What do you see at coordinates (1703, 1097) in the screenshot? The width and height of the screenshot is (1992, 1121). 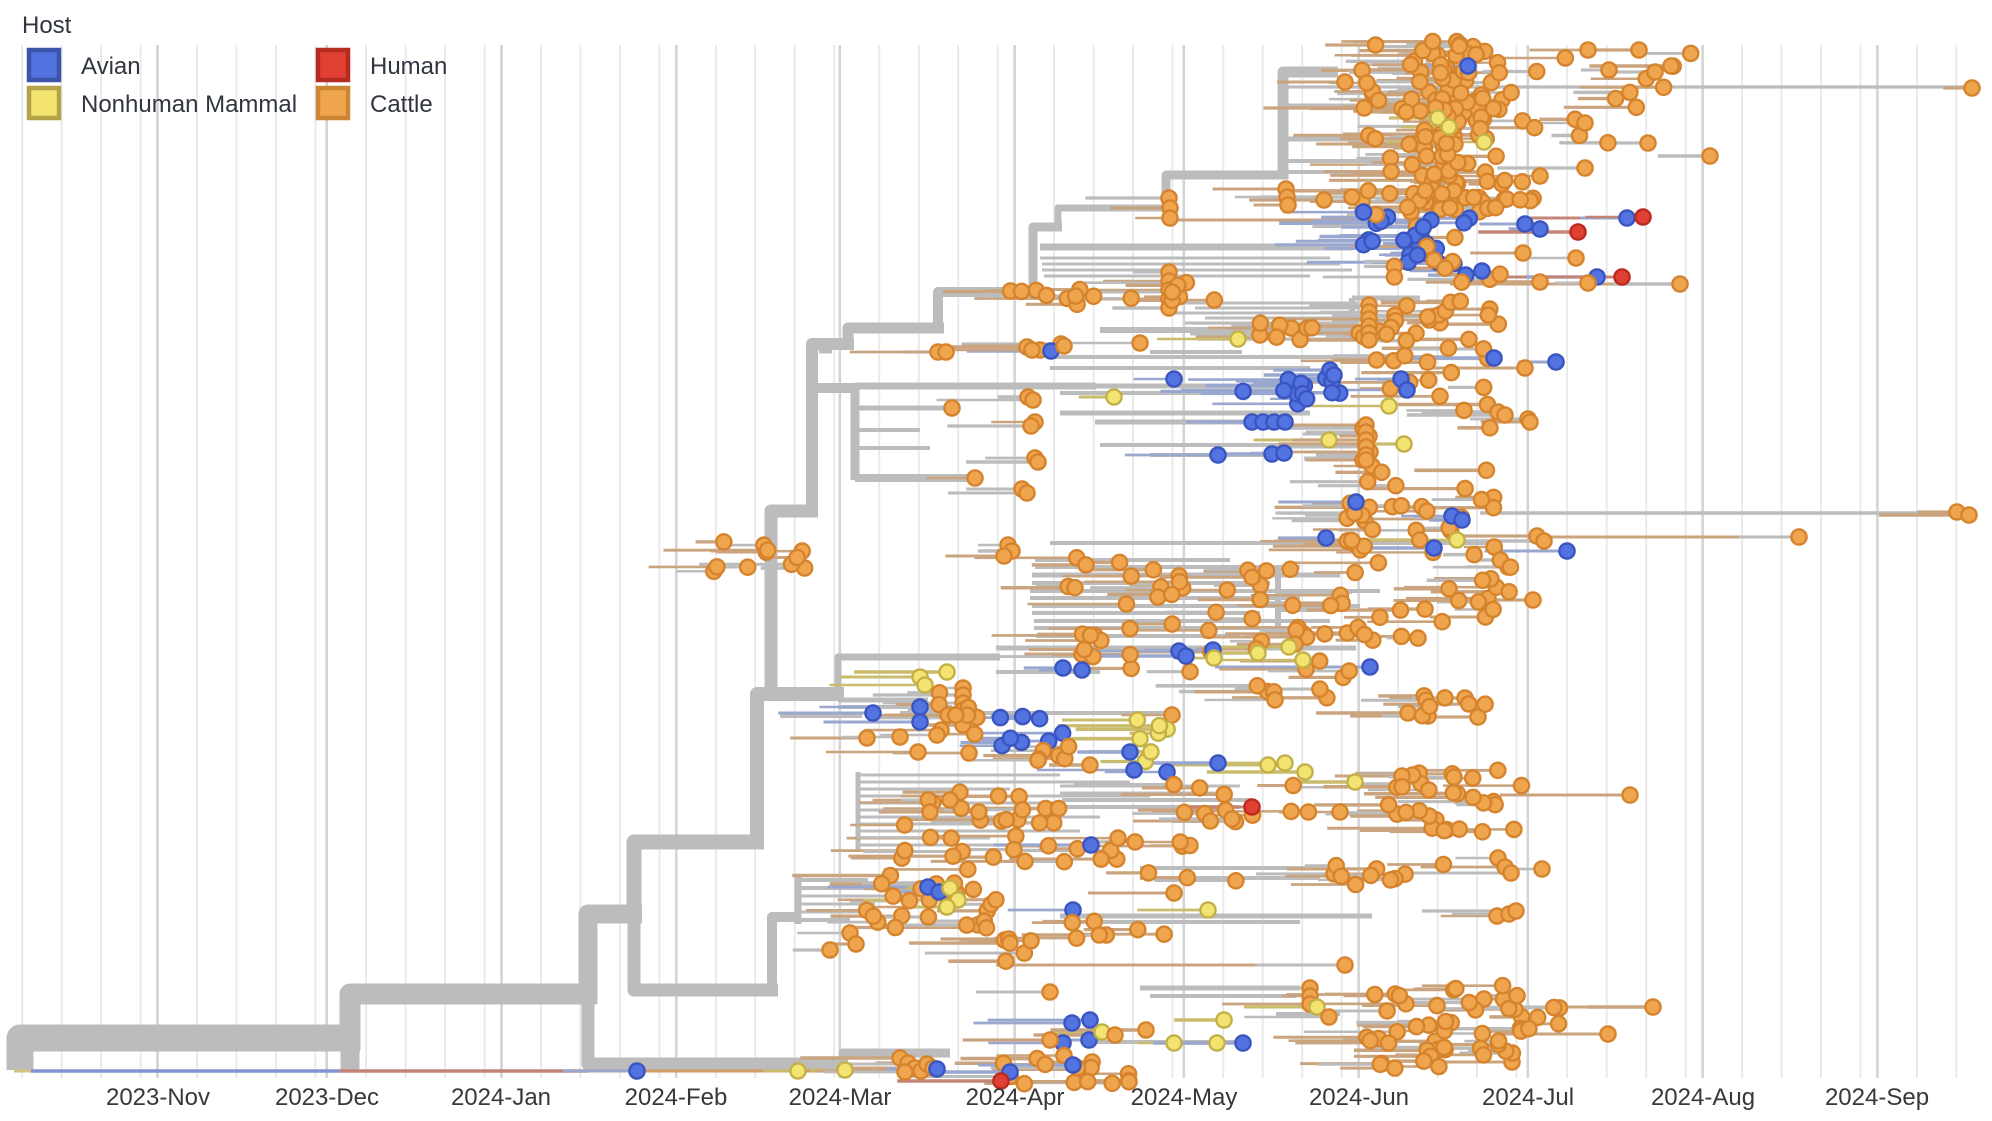 I see `svg-text: 2024-Aug` at bounding box center [1703, 1097].